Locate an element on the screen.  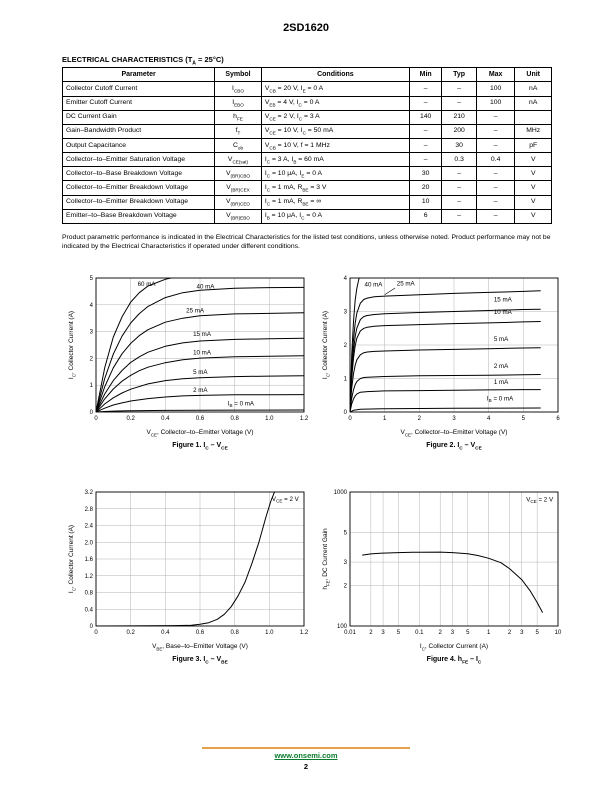
plot-border is located at coordinates (454, 345).